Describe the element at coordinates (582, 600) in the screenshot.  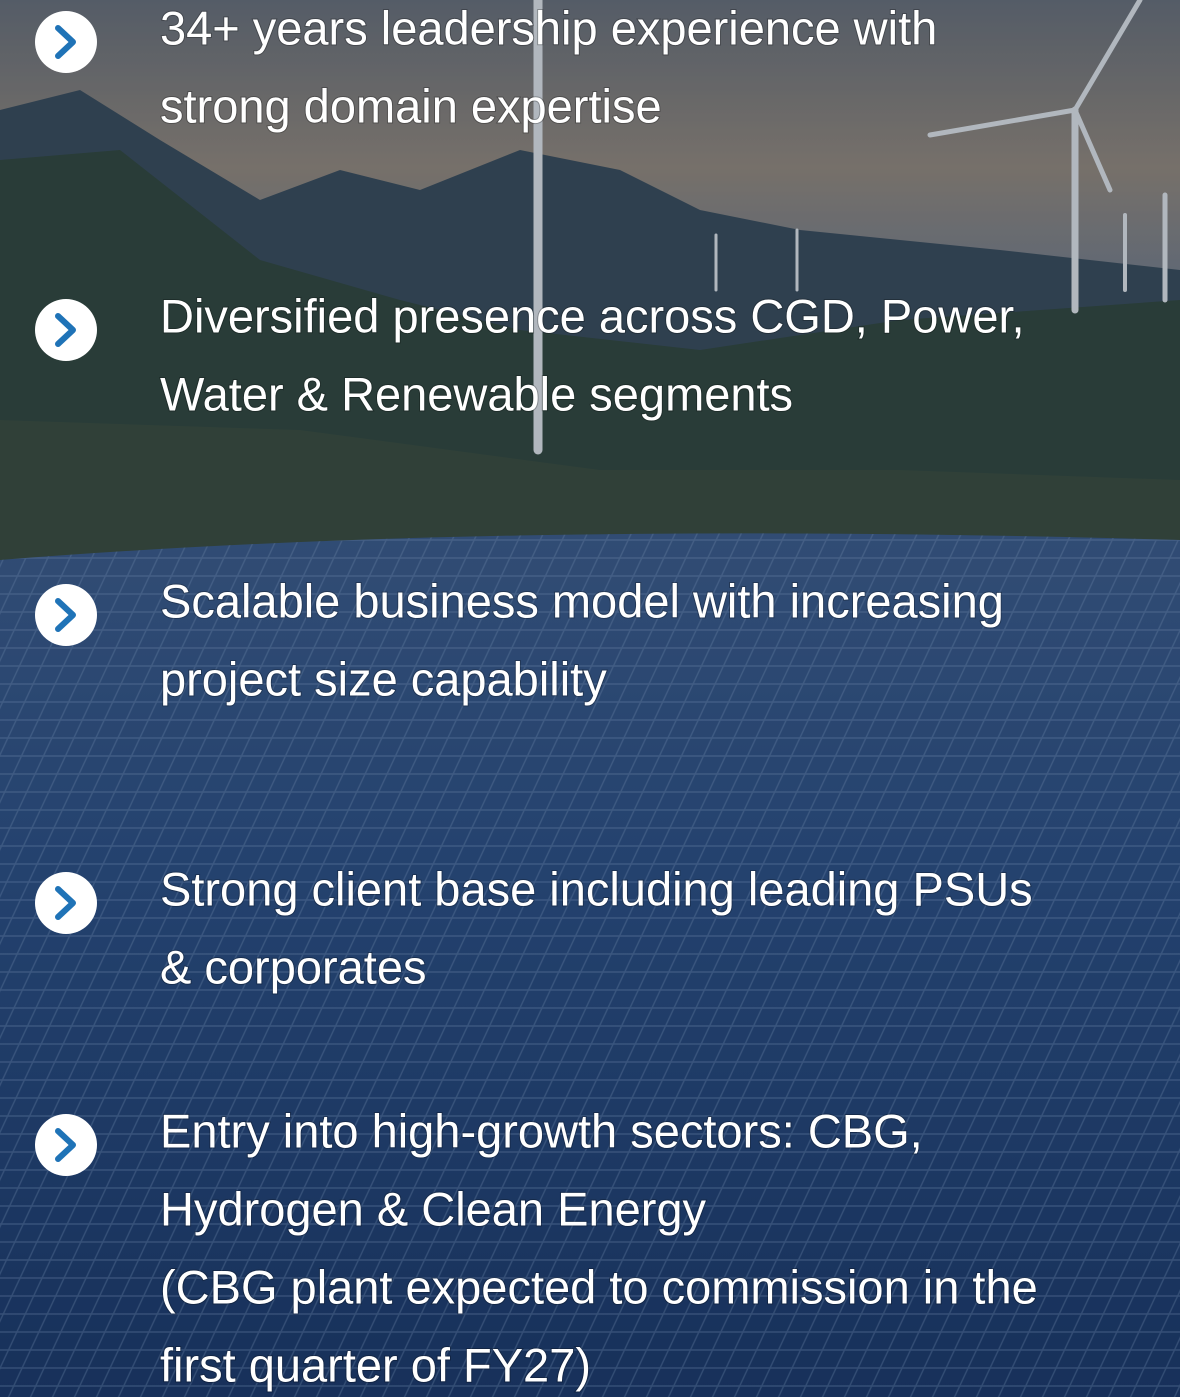
I see `item-text: Scalable business model with increasing` at that location.